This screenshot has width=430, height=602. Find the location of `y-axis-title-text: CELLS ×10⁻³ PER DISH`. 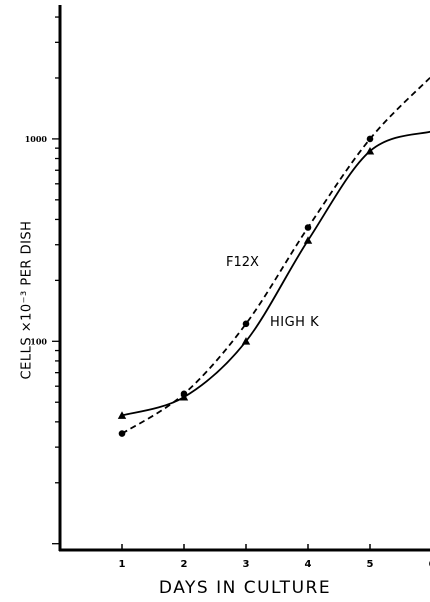

y-axis-title-text: CELLS ×10⁻³ PER DISH is located at coordinates (27, 300).